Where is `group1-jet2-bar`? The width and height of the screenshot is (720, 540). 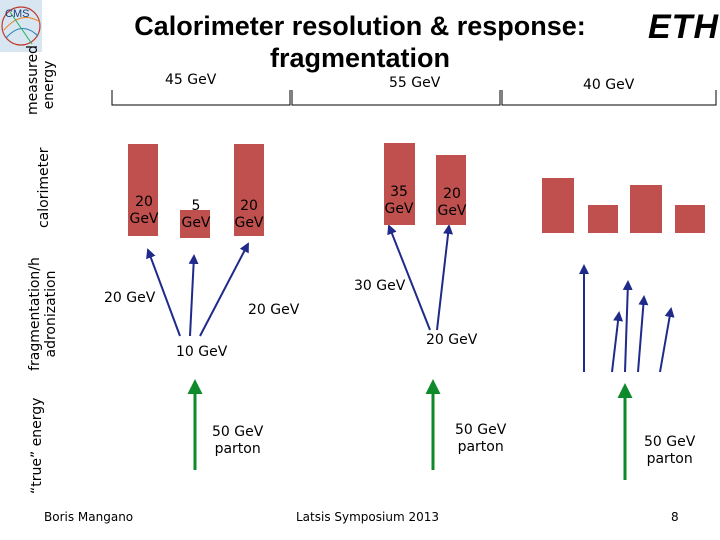 group1-jet2-bar is located at coordinates (195, 224).